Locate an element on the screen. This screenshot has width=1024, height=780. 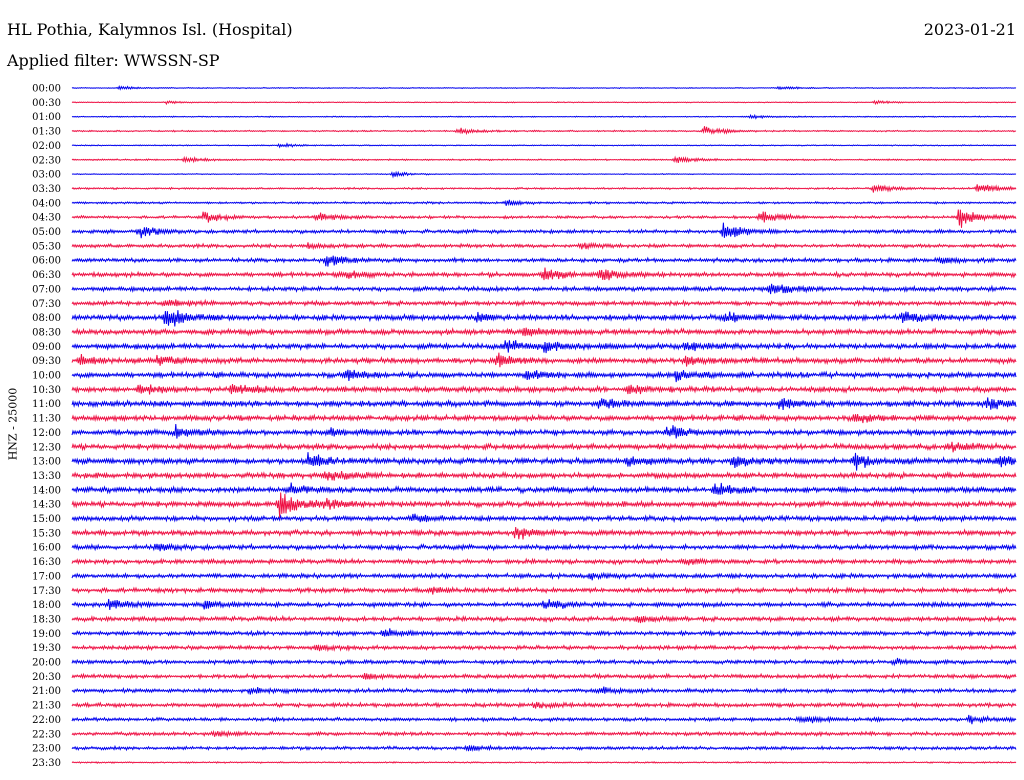
time-label-1830: 18:30 is located at coordinates (46, 619).